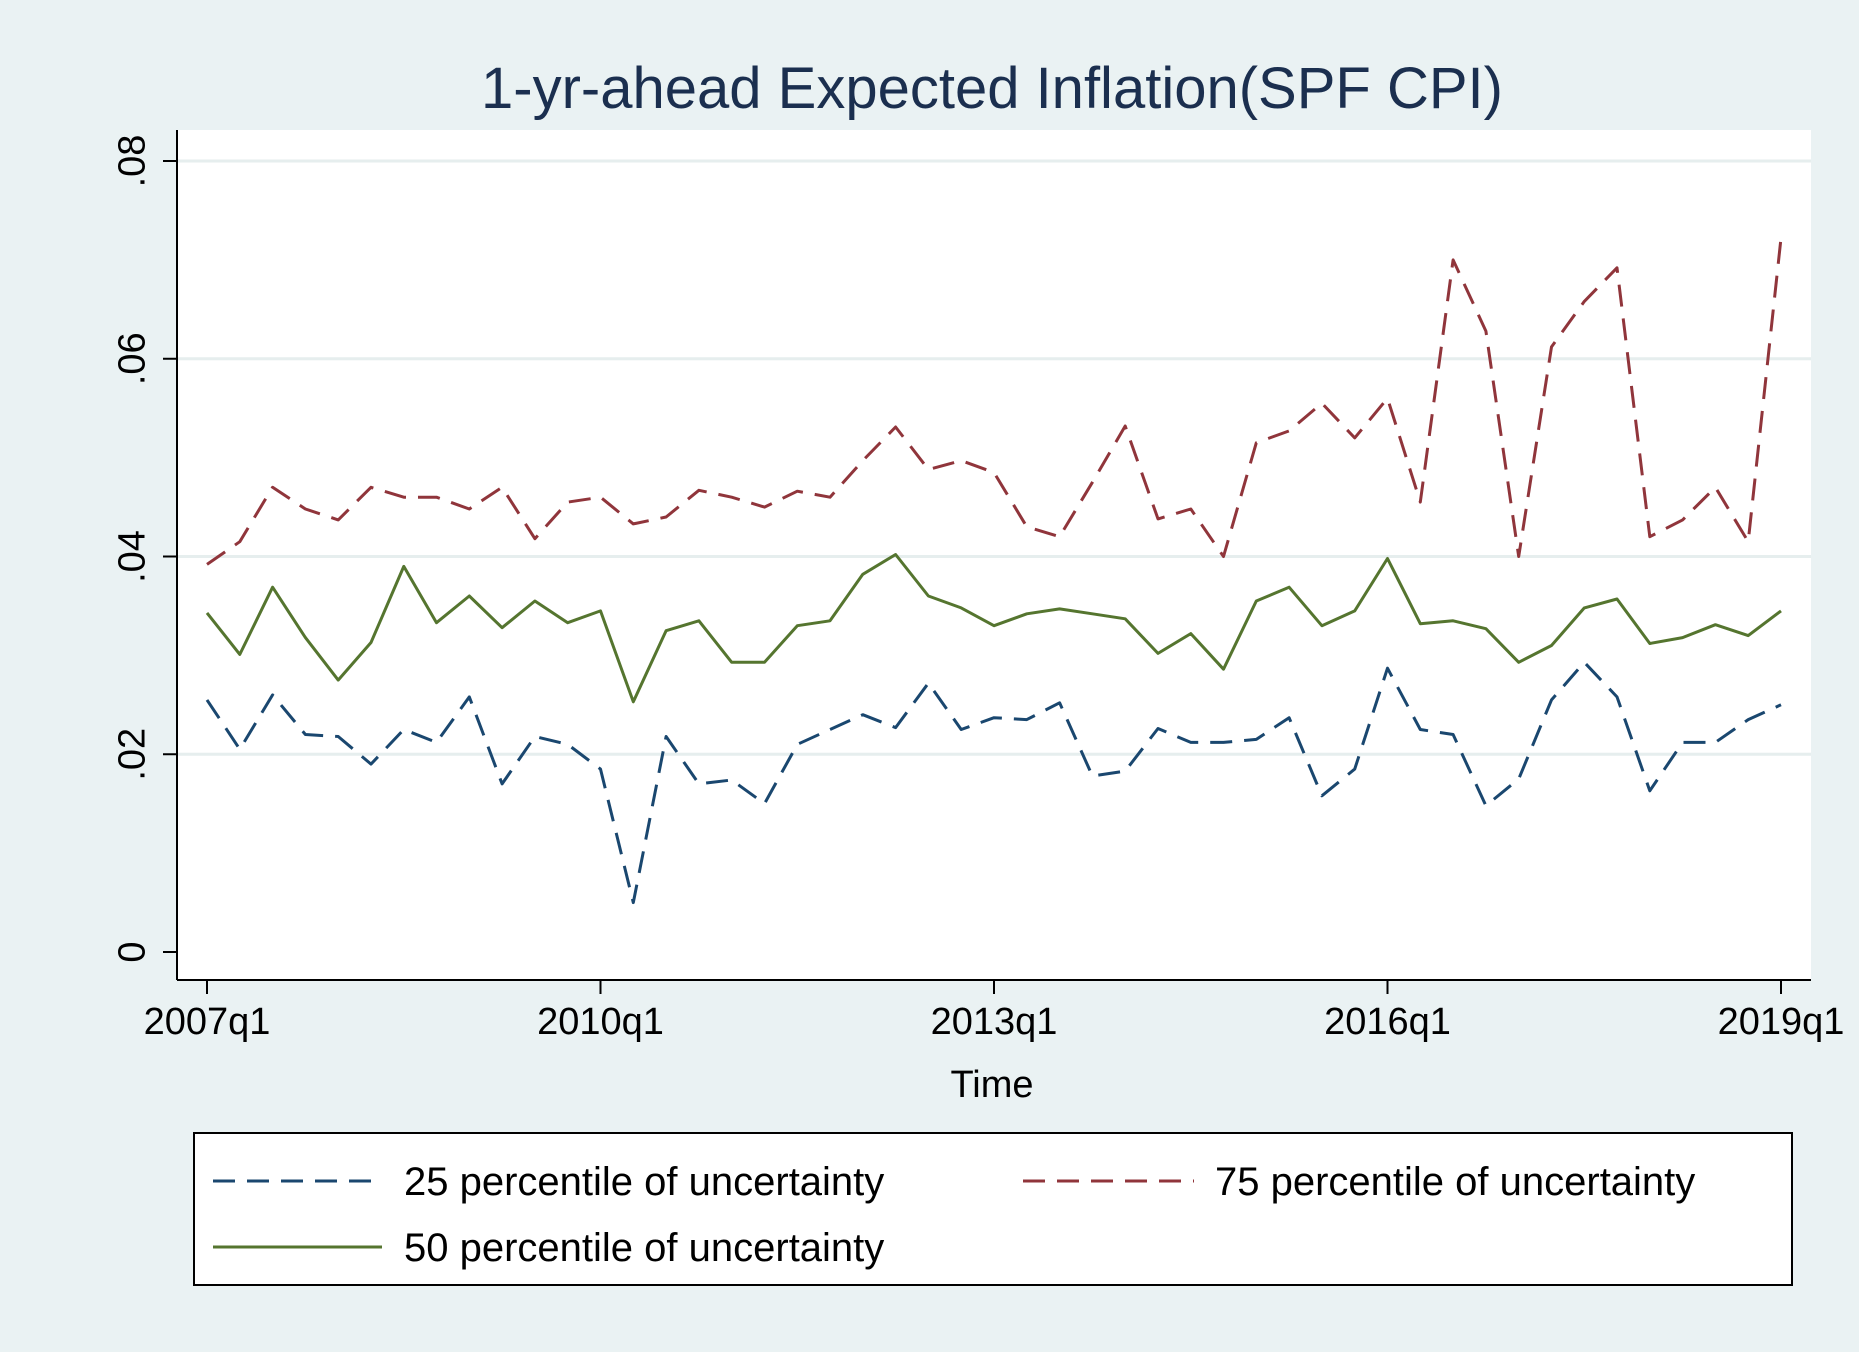  What do you see at coordinates (132, 358) in the screenshot?
I see `y-tick-label: .06` at bounding box center [132, 358].